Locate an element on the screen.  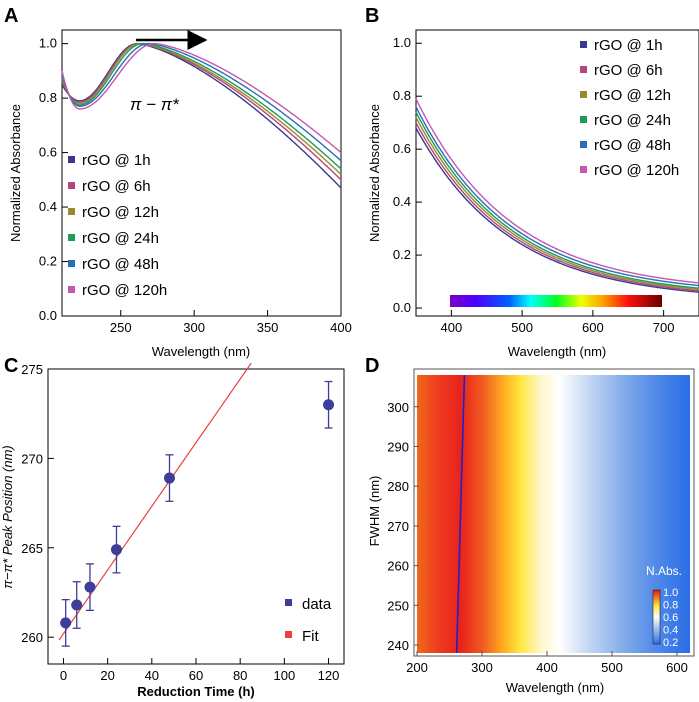
colorbar-tick-label: 0.6 is located at coordinates (670, 618).